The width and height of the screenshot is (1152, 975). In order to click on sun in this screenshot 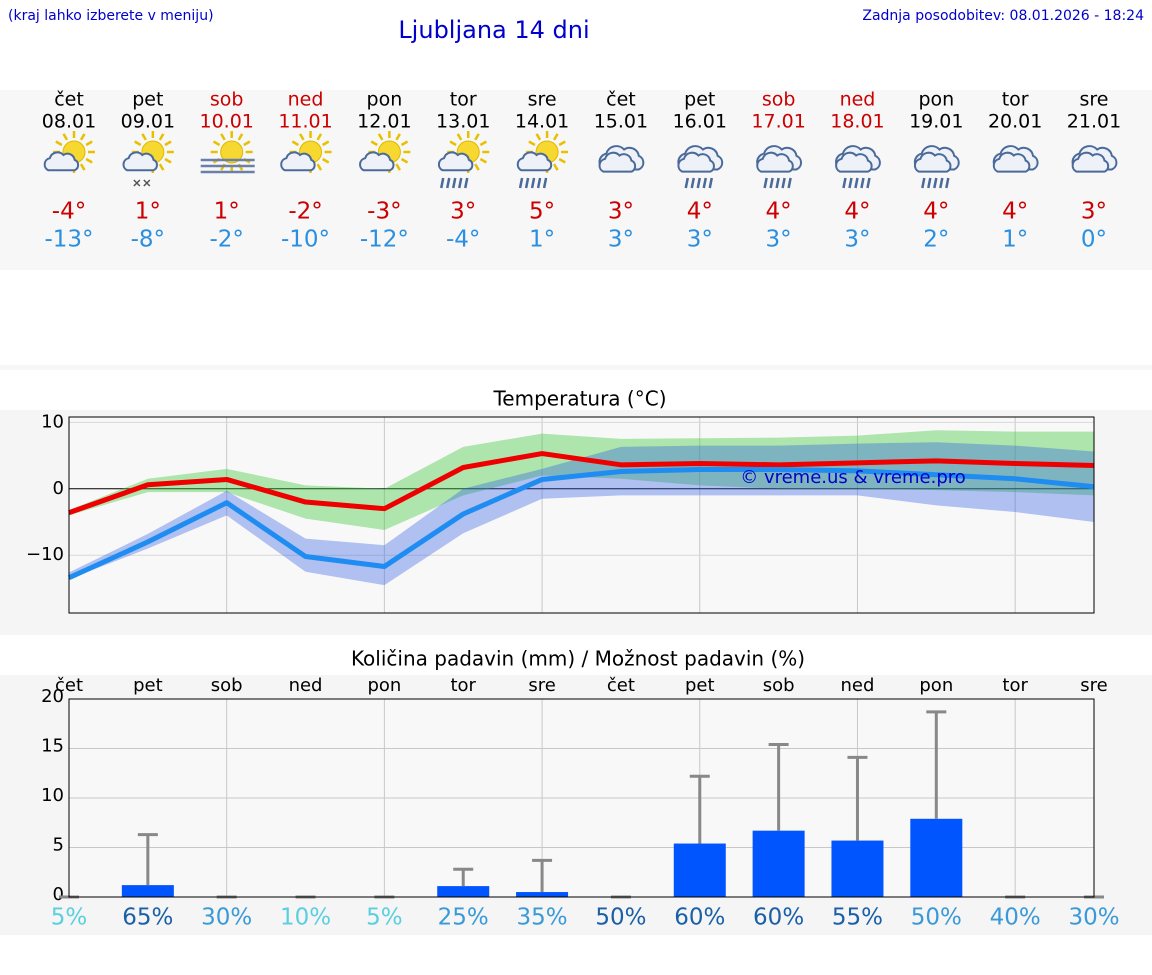, I will do `click(232, 152)`.